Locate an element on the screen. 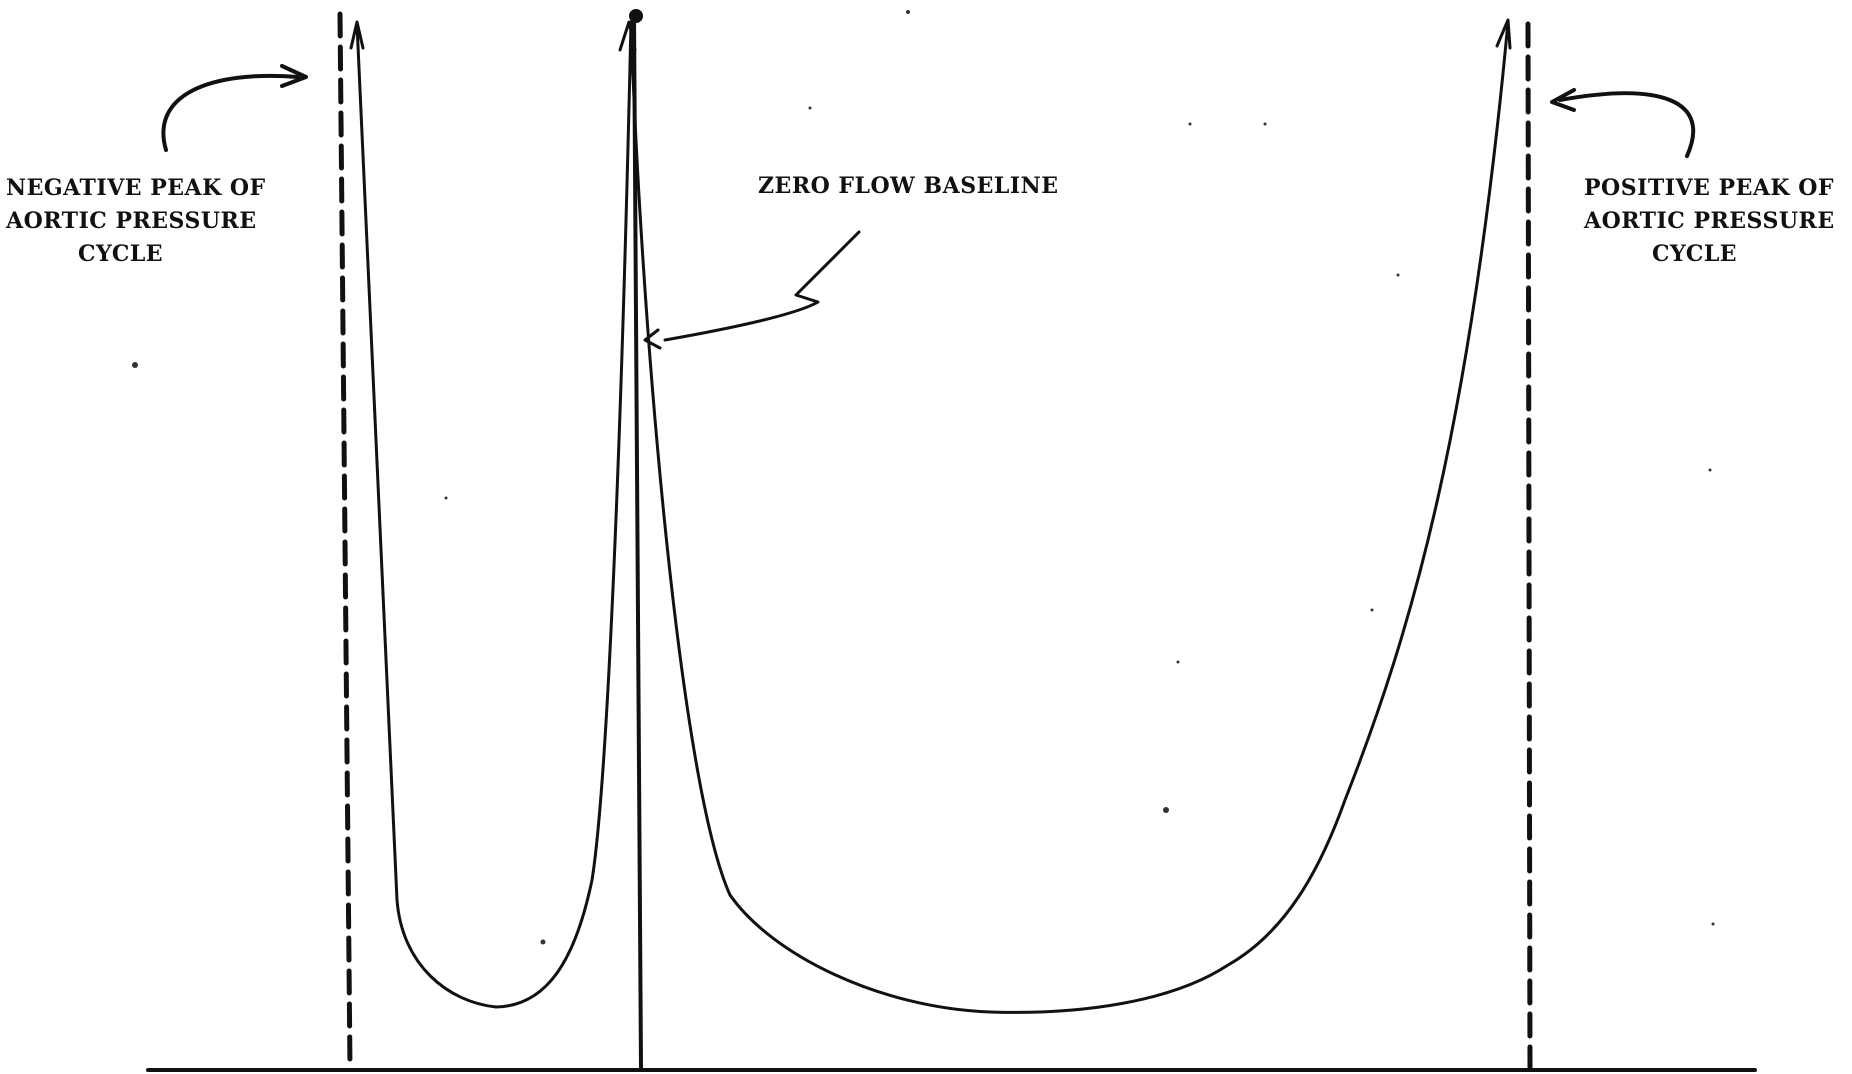  curve-arrowhead-right is located at coordinates (1503, 34).